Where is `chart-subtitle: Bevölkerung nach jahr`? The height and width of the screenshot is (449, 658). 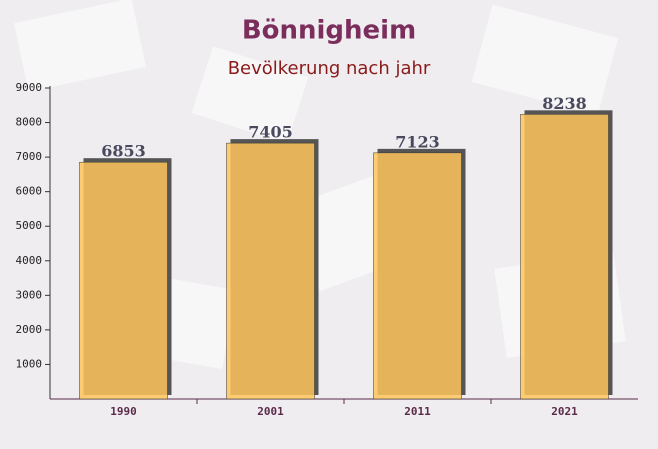 chart-subtitle: Bevölkerung nach jahr is located at coordinates (329, 68).